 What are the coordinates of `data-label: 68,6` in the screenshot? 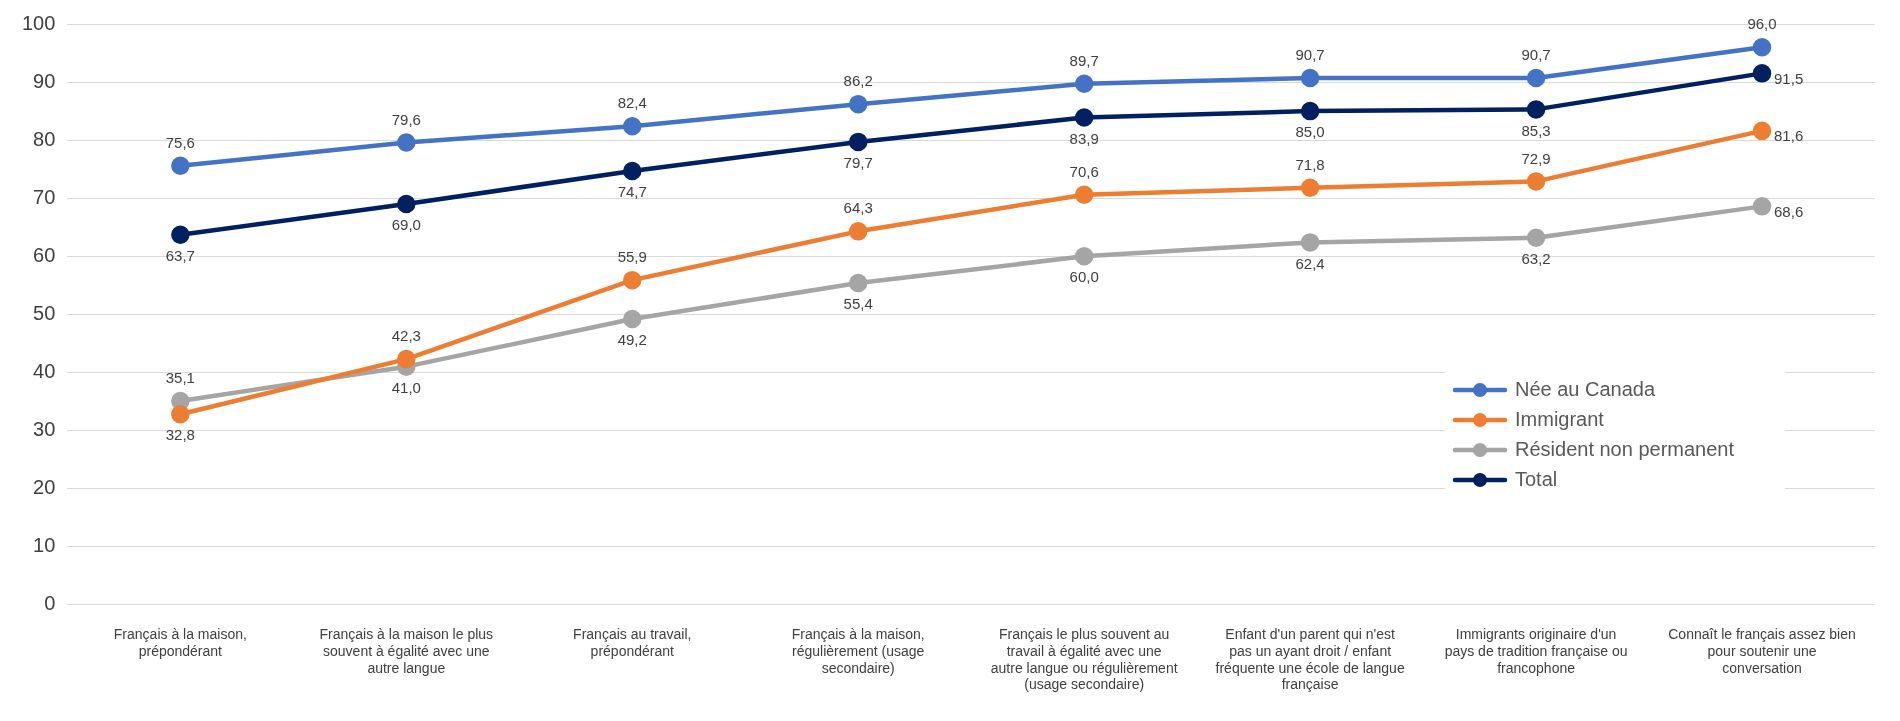 It's located at (1789, 211).